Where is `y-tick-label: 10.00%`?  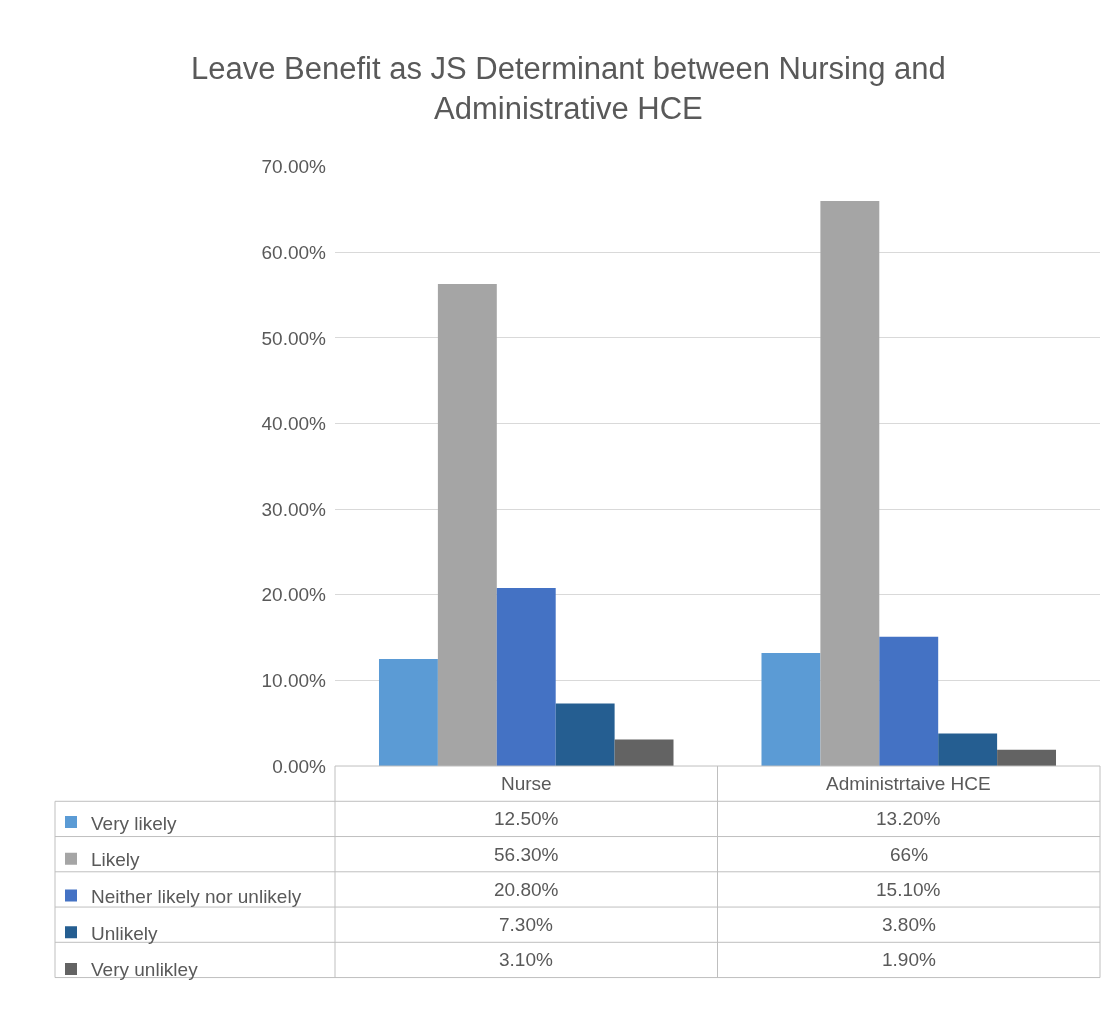 y-tick-label: 10.00% is located at coordinates (294, 681).